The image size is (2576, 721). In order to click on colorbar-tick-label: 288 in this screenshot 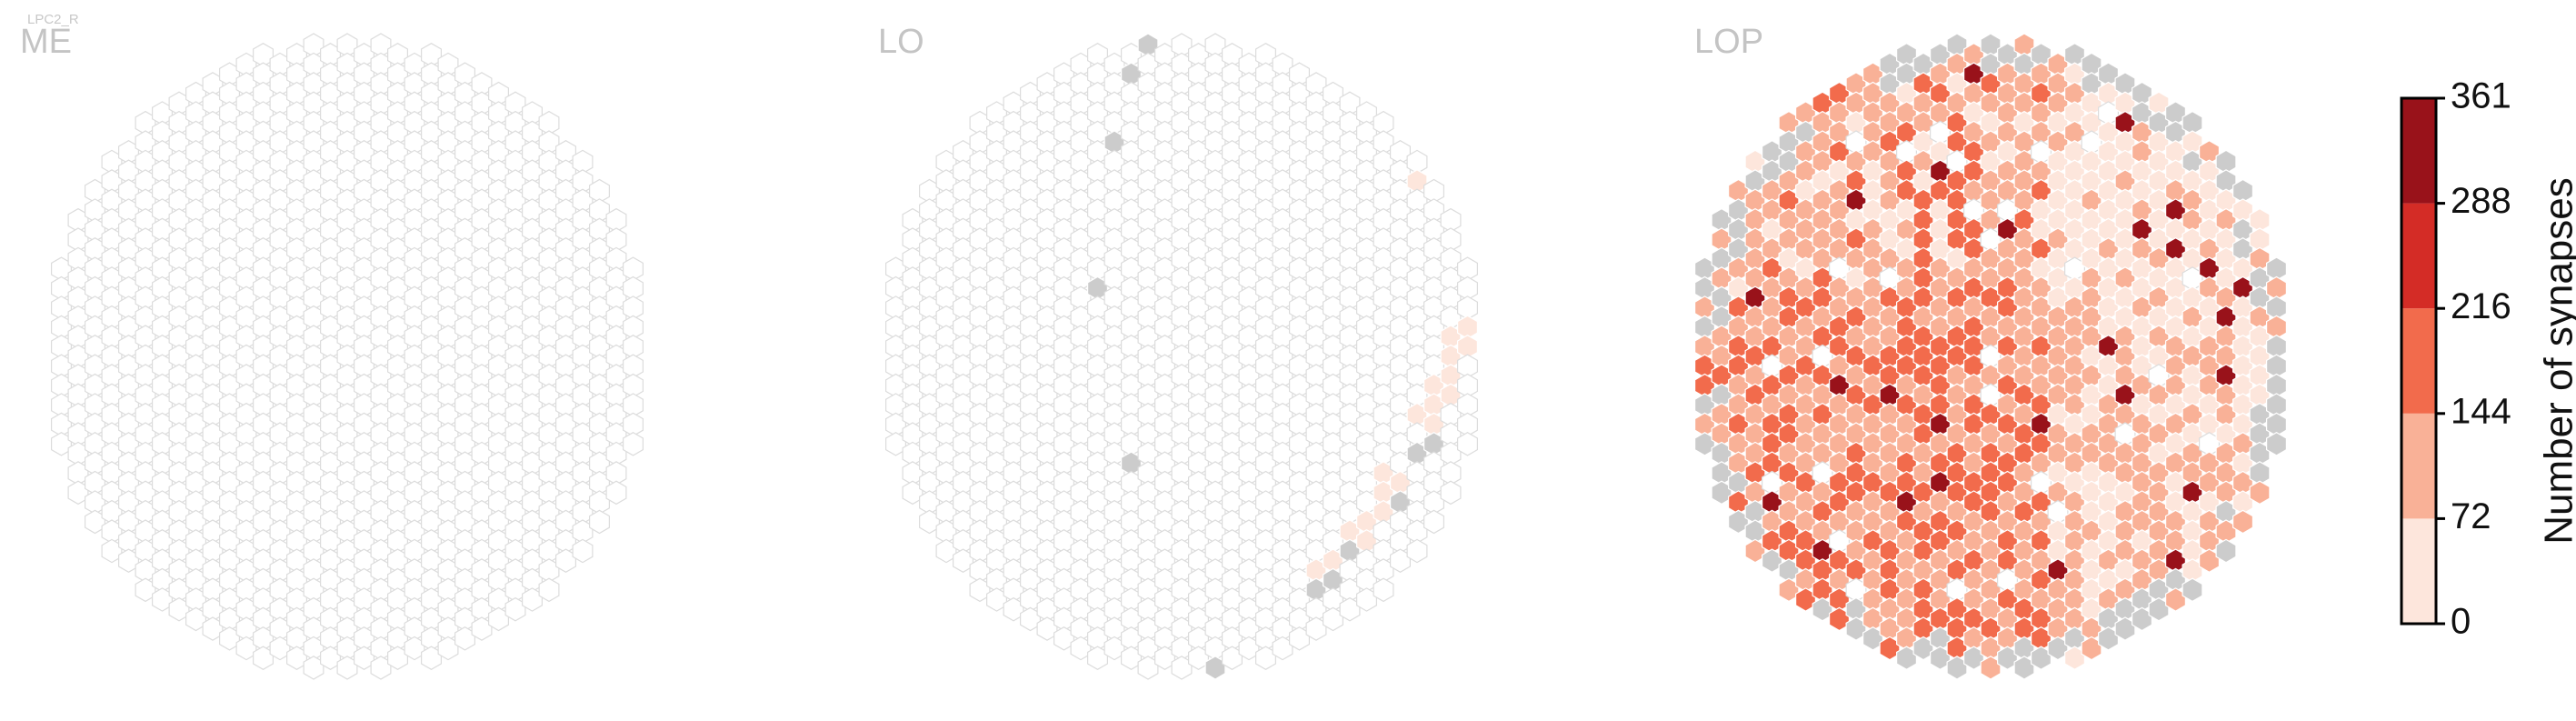, I will do `click(2481, 201)`.